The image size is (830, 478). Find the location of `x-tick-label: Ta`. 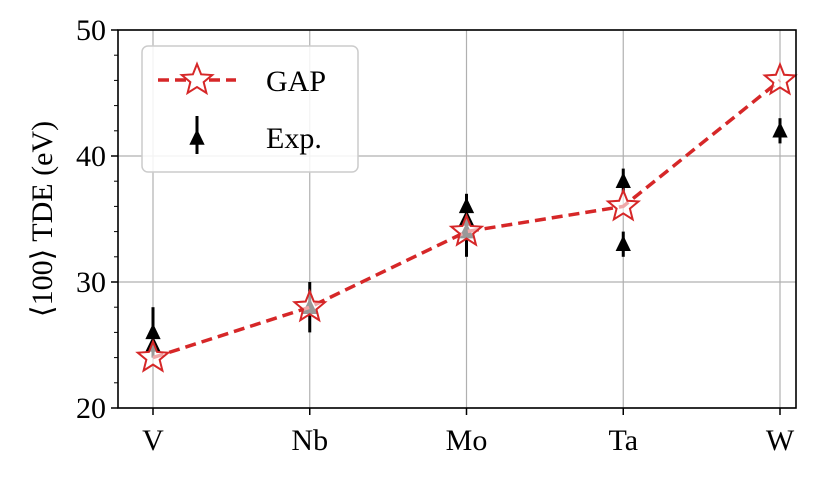

x-tick-label: Ta is located at coordinates (623, 440).